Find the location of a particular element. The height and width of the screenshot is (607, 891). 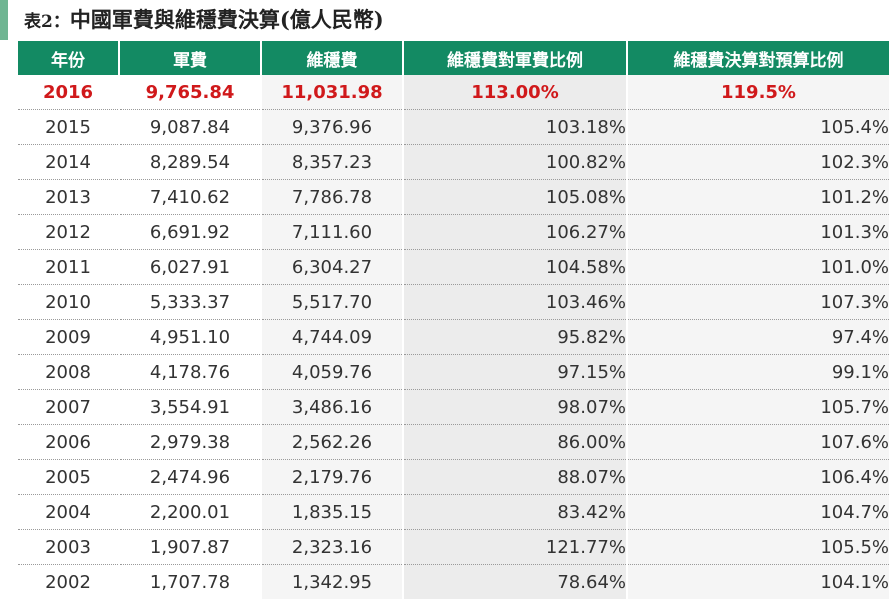

table-row: 2016 9,765.84 11,031.98 113.00% 119.5% is located at coordinates (453, 92).